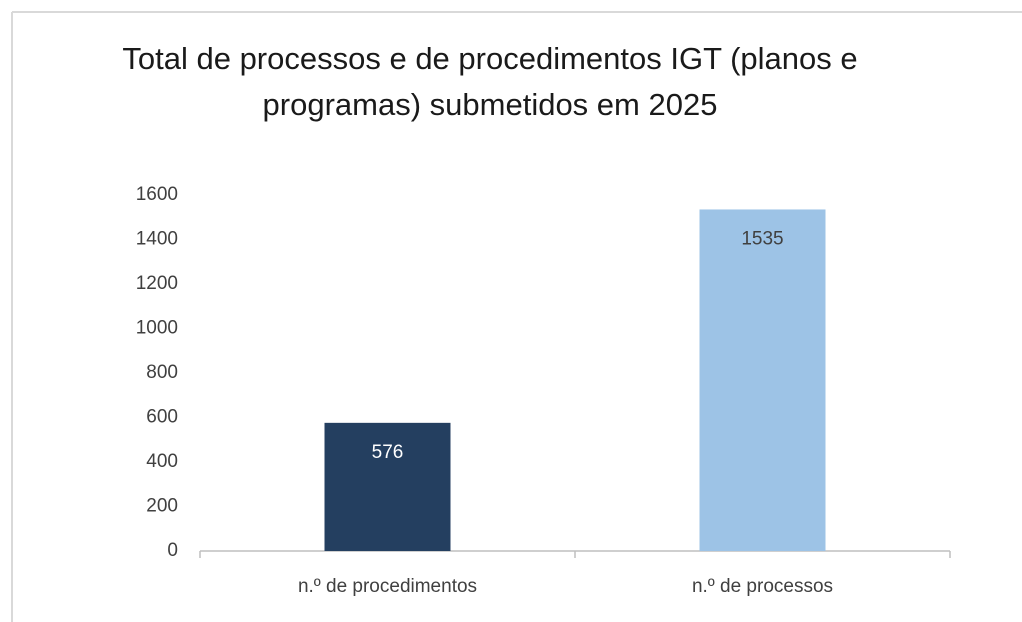 The image size is (1022, 622). What do you see at coordinates (172, 550) in the screenshot?
I see `y-tick-label: 0` at bounding box center [172, 550].